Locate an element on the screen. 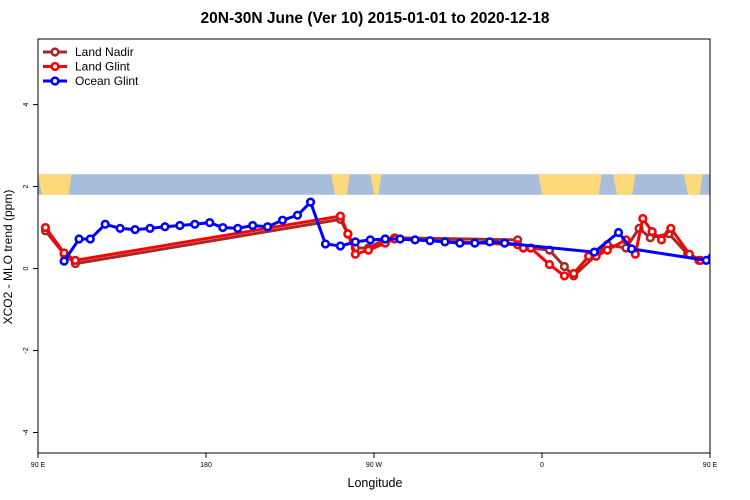  legend-item-0: Land Nadir is located at coordinates (88, 52).